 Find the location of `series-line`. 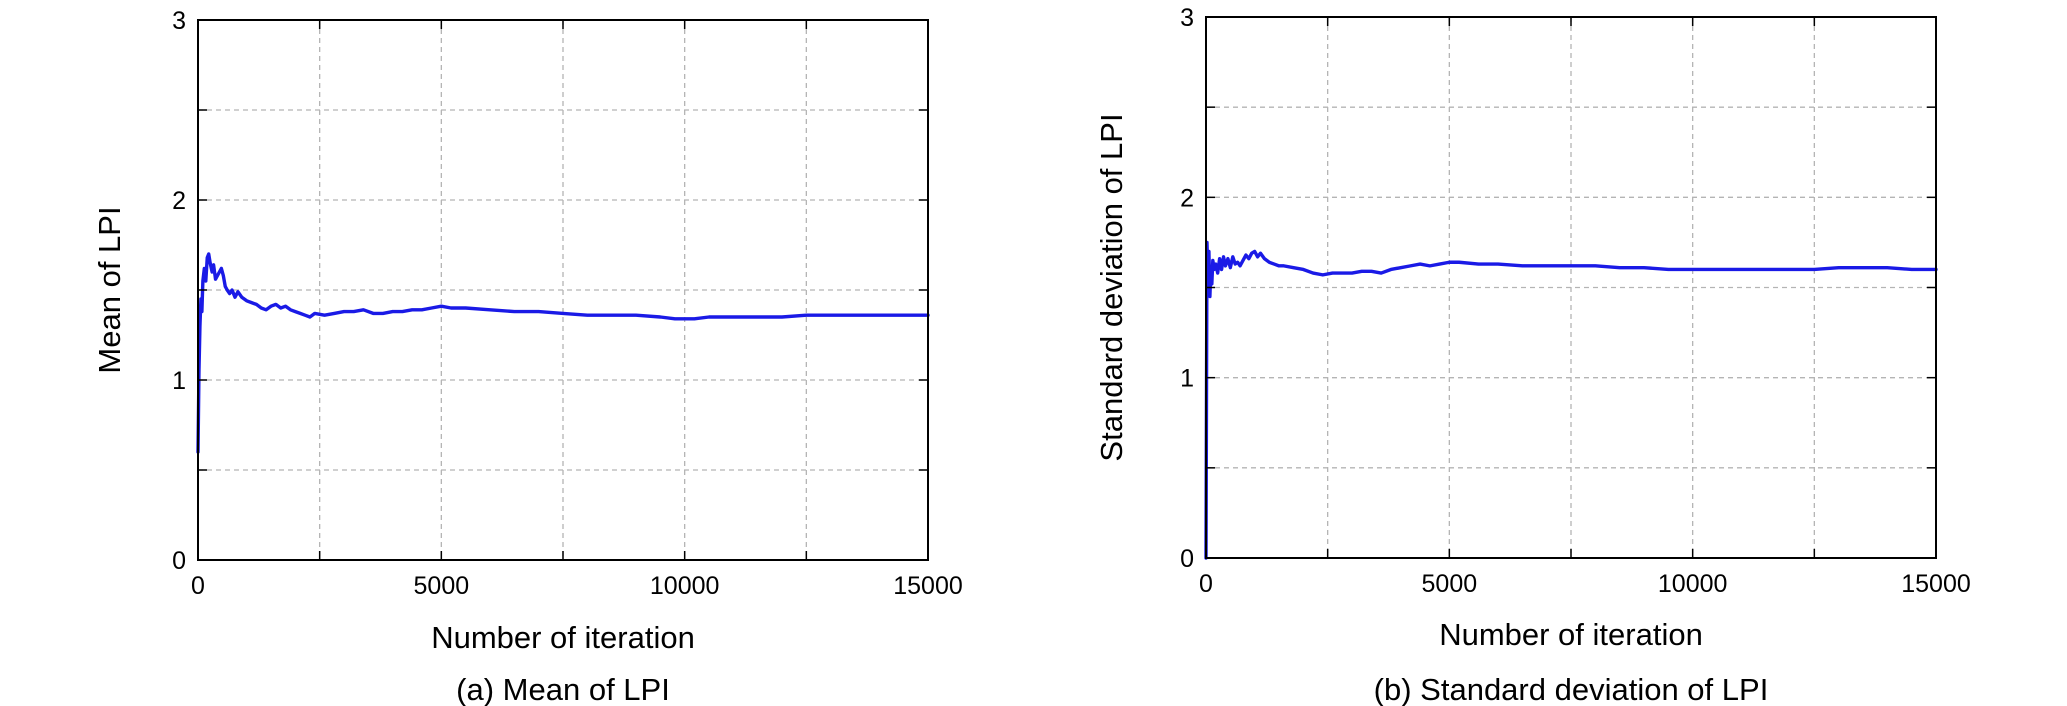

series-line is located at coordinates (563, 353).